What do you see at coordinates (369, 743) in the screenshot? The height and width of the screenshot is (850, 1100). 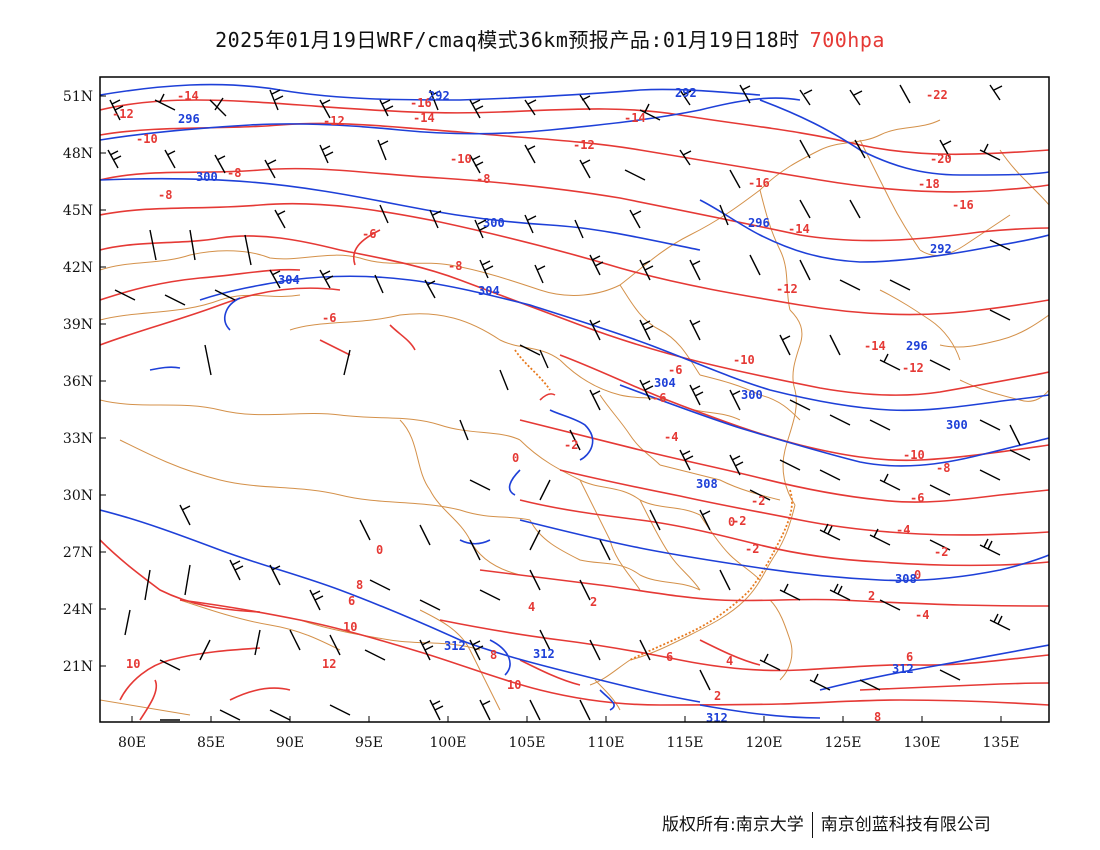 I see `lon-tick-label: 95E` at bounding box center [369, 743].